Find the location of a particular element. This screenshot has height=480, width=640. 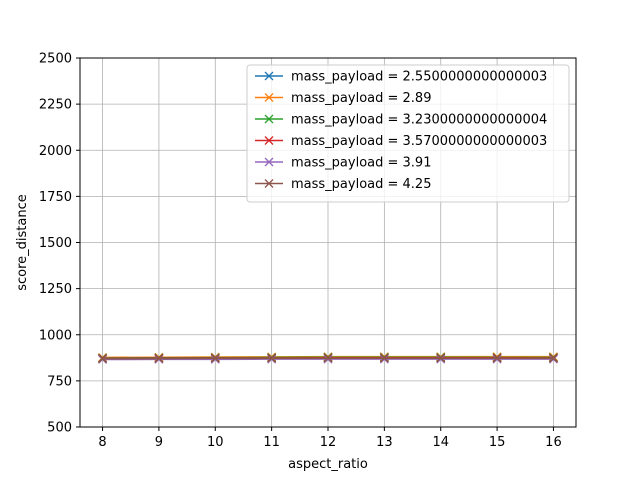

legend-item: mass_payload = 3.2300000000000004 is located at coordinates (401, 120).